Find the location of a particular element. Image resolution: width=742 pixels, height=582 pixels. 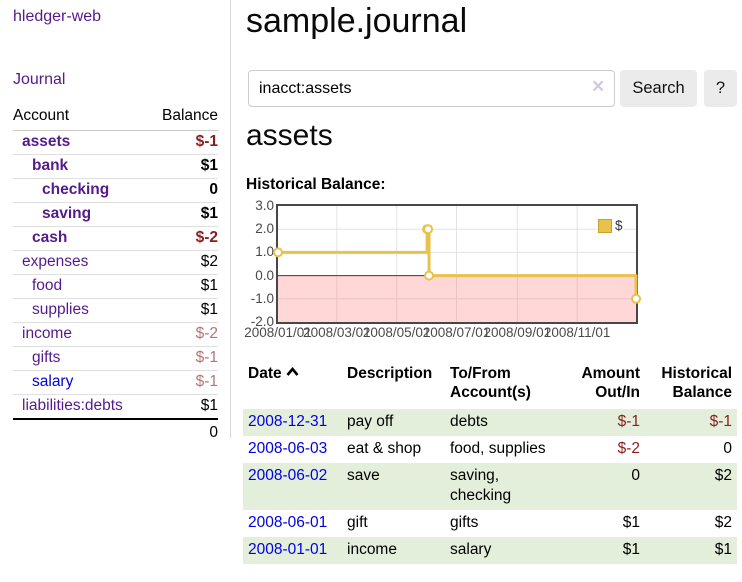

sort-ascending-icon is located at coordinates (292, 371).